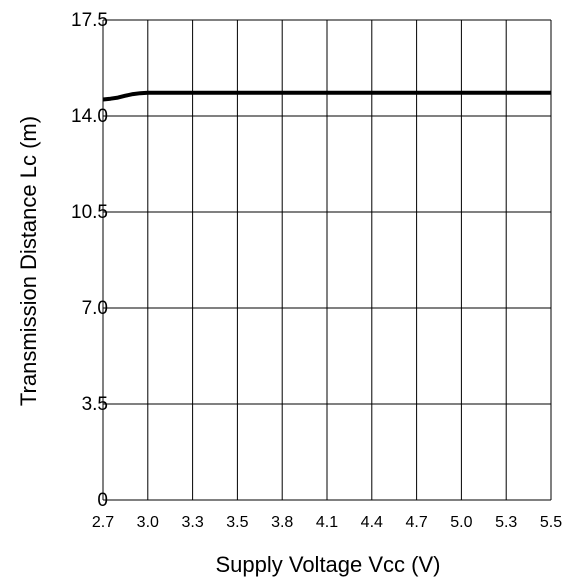 This screenshot has height=585, width=567. I want to click on x-tick-label: 4.4, so click(372, 522).